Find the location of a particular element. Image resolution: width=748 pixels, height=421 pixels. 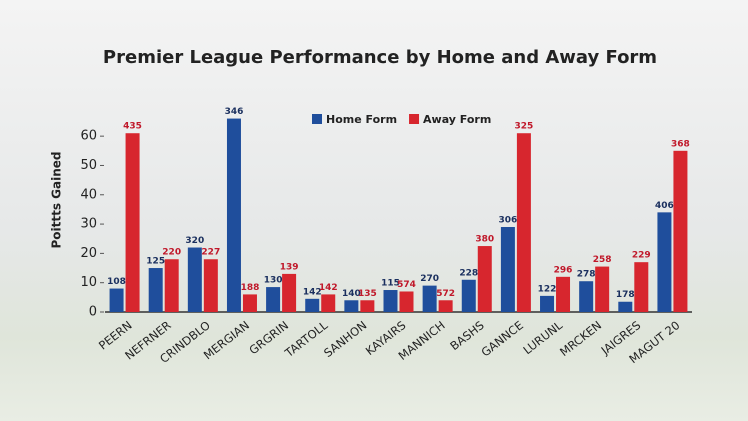

y-tick-label: 0 is located at coordinates (93, 312).